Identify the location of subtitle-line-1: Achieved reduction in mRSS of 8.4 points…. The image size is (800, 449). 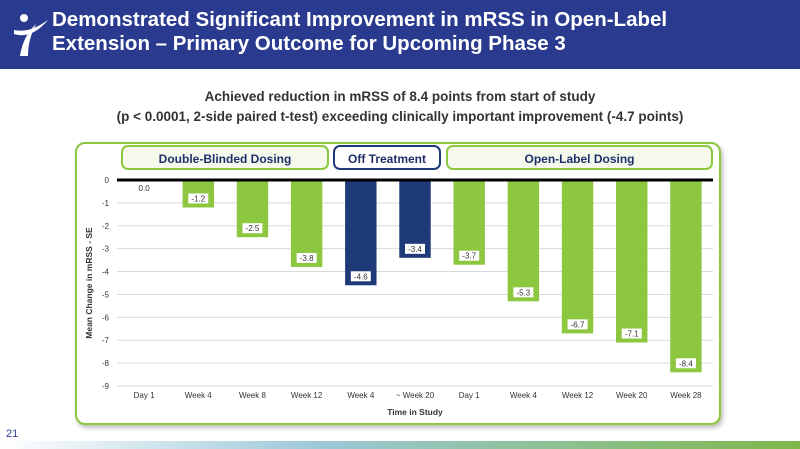
(400, 96).